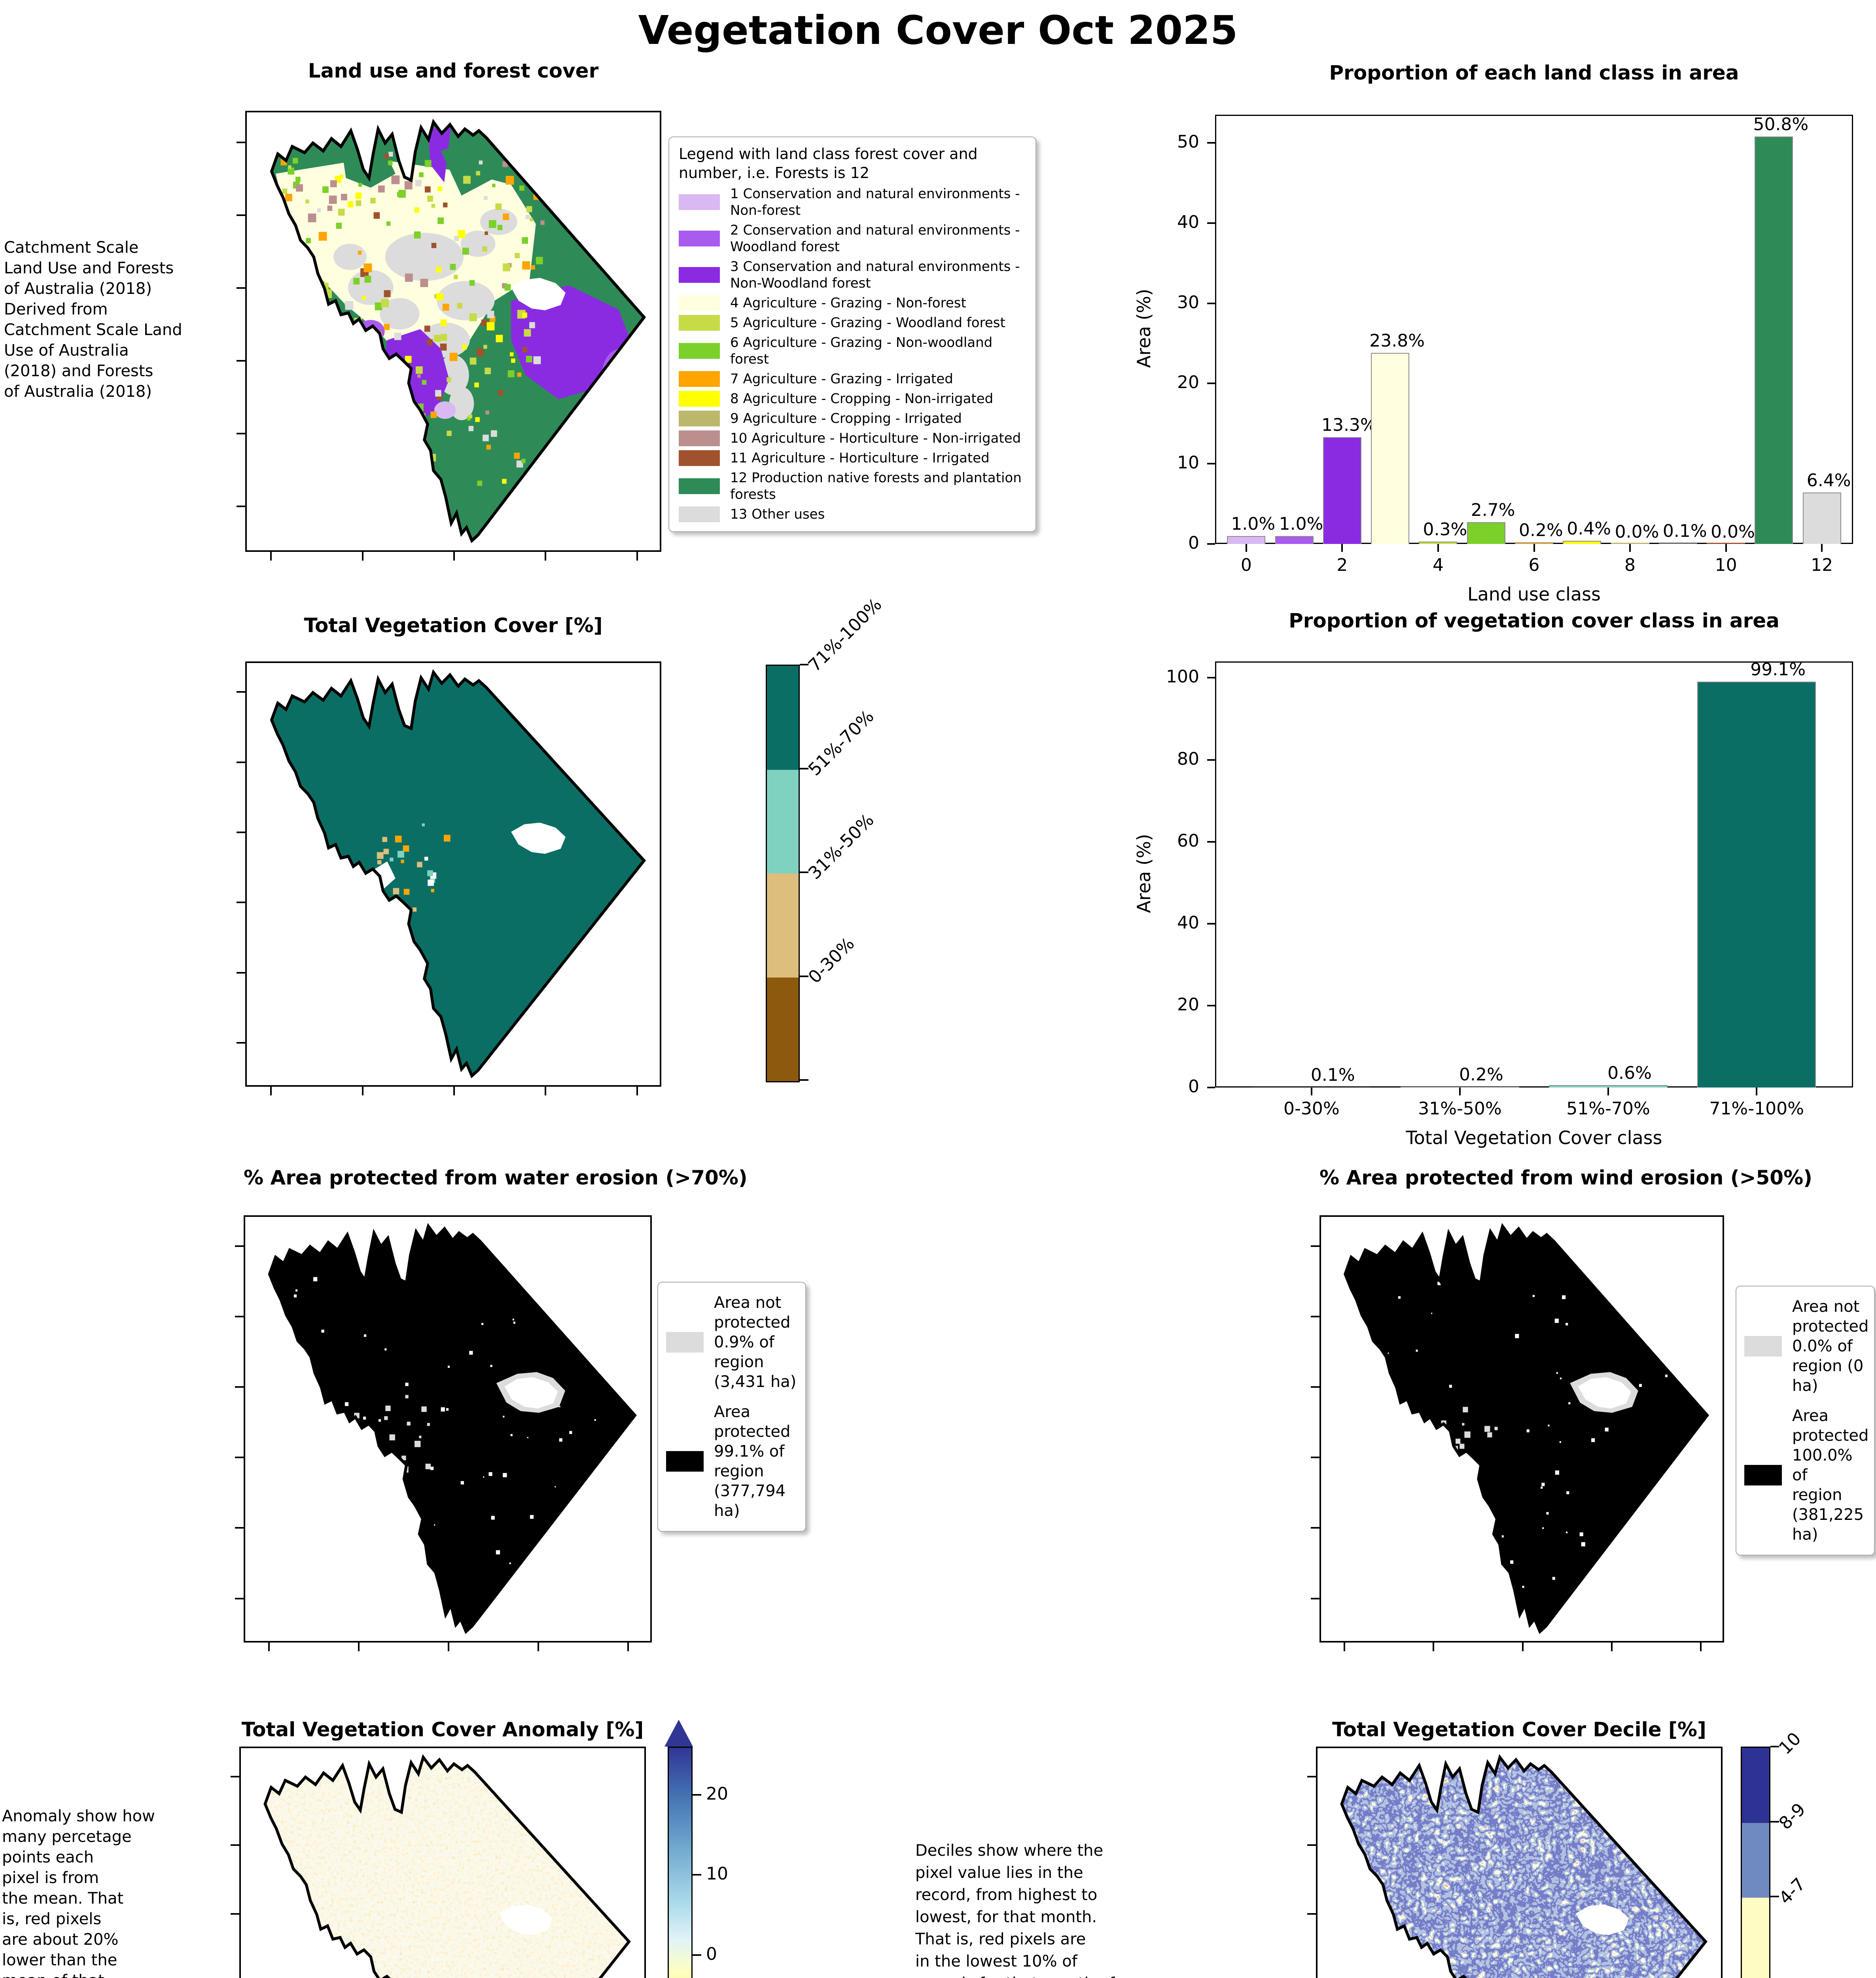  What do you see at coordinates (443, 1862) in the screenshot?
I see `anomaly-map` at bounding box center [443, 1862].